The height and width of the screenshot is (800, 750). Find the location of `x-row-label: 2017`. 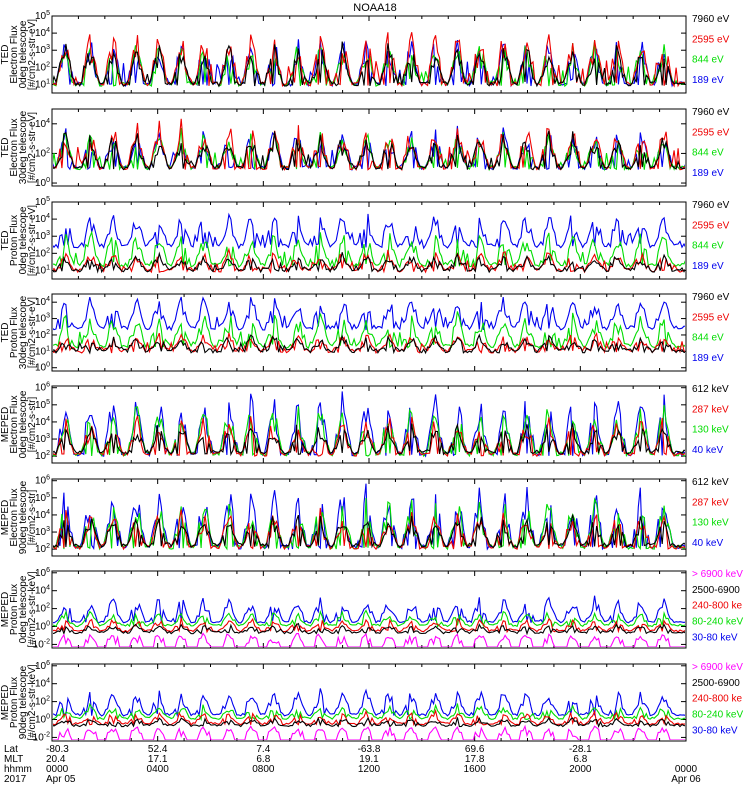

x-row-label: 2017 is located at coordinates (15, 779).